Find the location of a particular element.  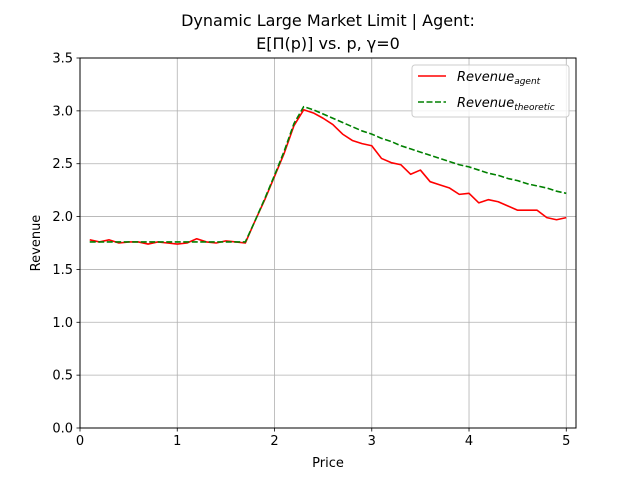

legend-label-agent-base: Revenue is located at coordinates (485, 77).